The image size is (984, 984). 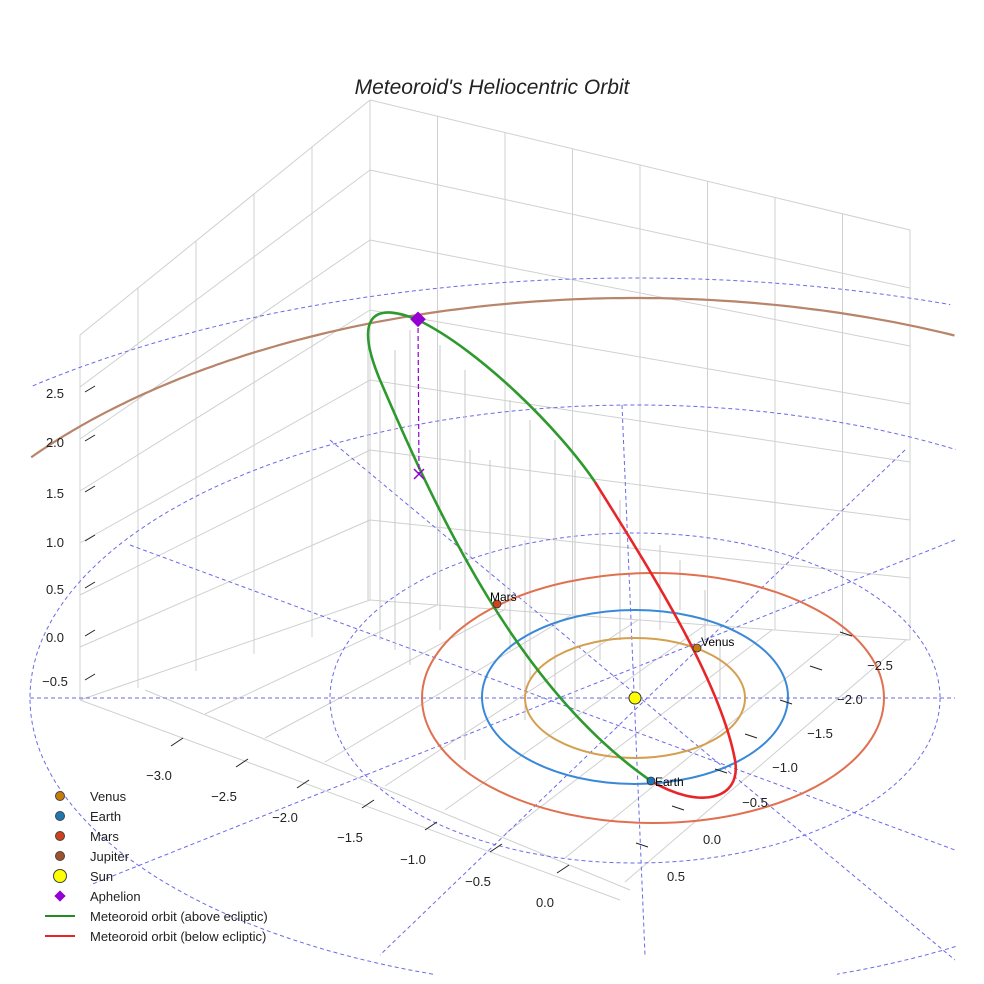 What do you see at coordinates (285, 817) in the screenshot?
I see `x-tick-label: −2.0` at bounding box center [285, 817].